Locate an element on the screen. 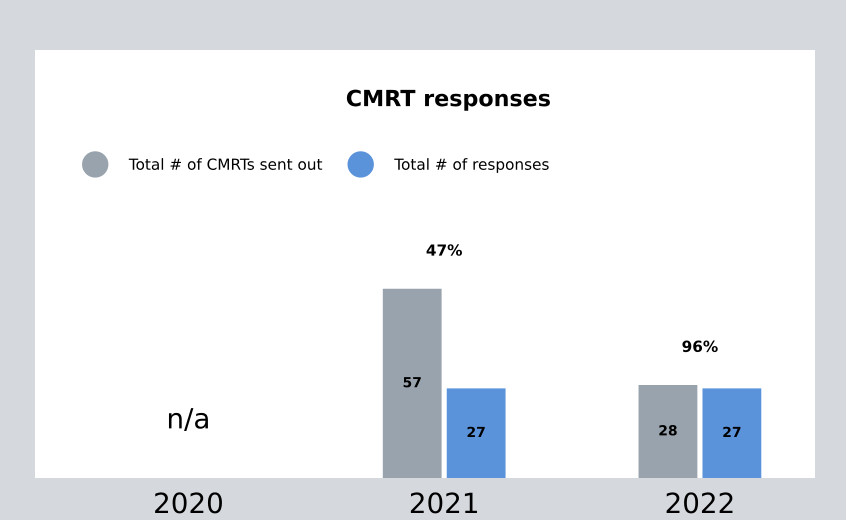 The image size is (846, 520). annotation: n/a is located at coordinates (188, 419).